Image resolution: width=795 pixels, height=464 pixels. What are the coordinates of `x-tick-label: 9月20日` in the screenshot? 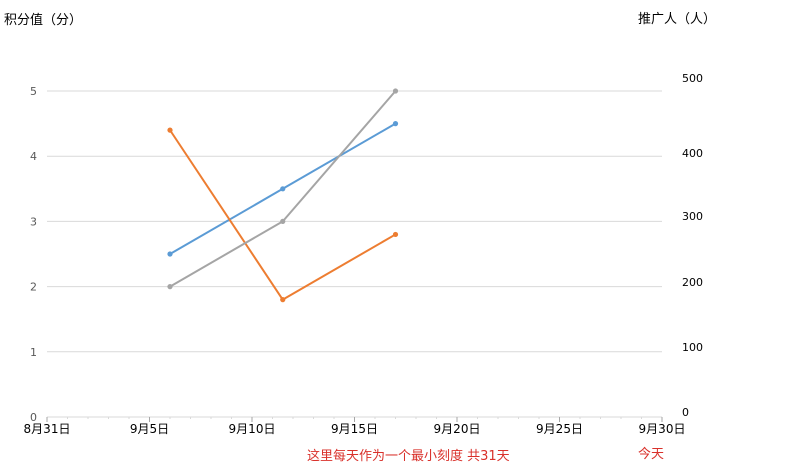 It's located at (457, 429).